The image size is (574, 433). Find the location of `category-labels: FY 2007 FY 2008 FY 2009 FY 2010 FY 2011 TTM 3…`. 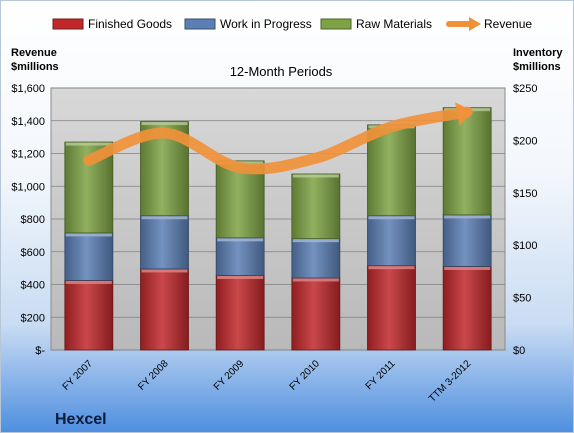

category-labels: FY 2007 FY 2008 FY 2009 FY 2010 FY 2011 TTM 3… is located at coordinates (267, 381).